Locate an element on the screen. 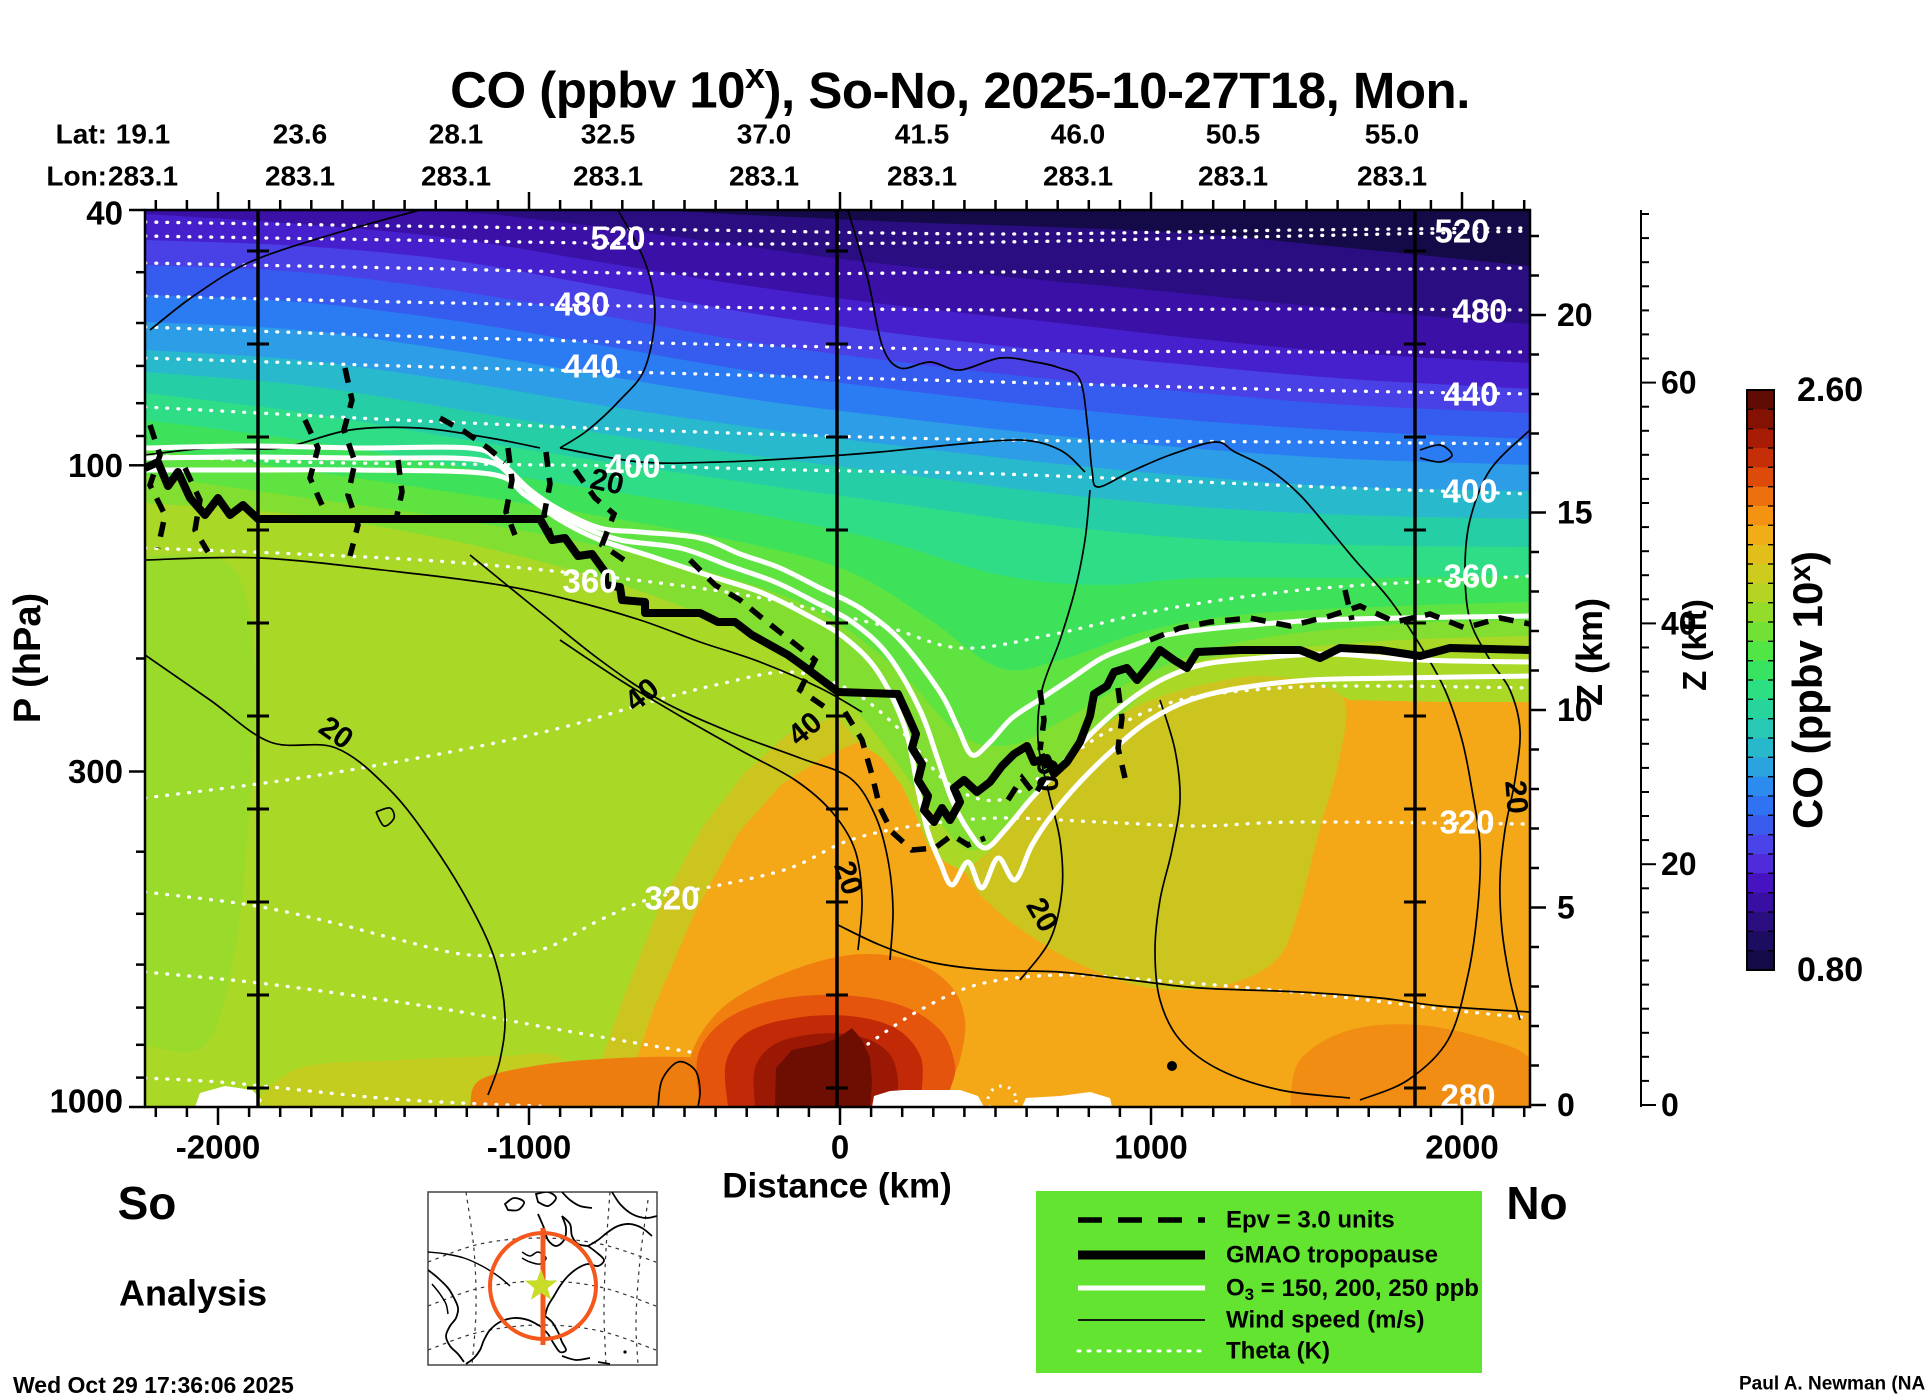 This screenshot has height=1394, width=1926. svg-text: 23.6 is located at coordinates (300, 134).